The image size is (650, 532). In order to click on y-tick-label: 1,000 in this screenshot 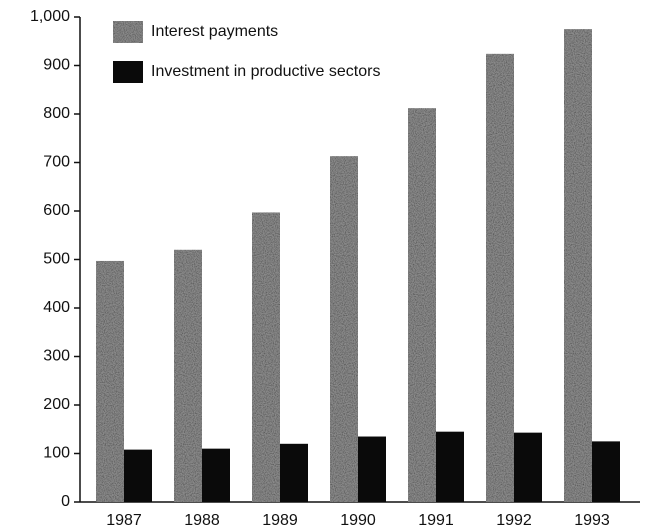, I will do `click(50, 16)`.